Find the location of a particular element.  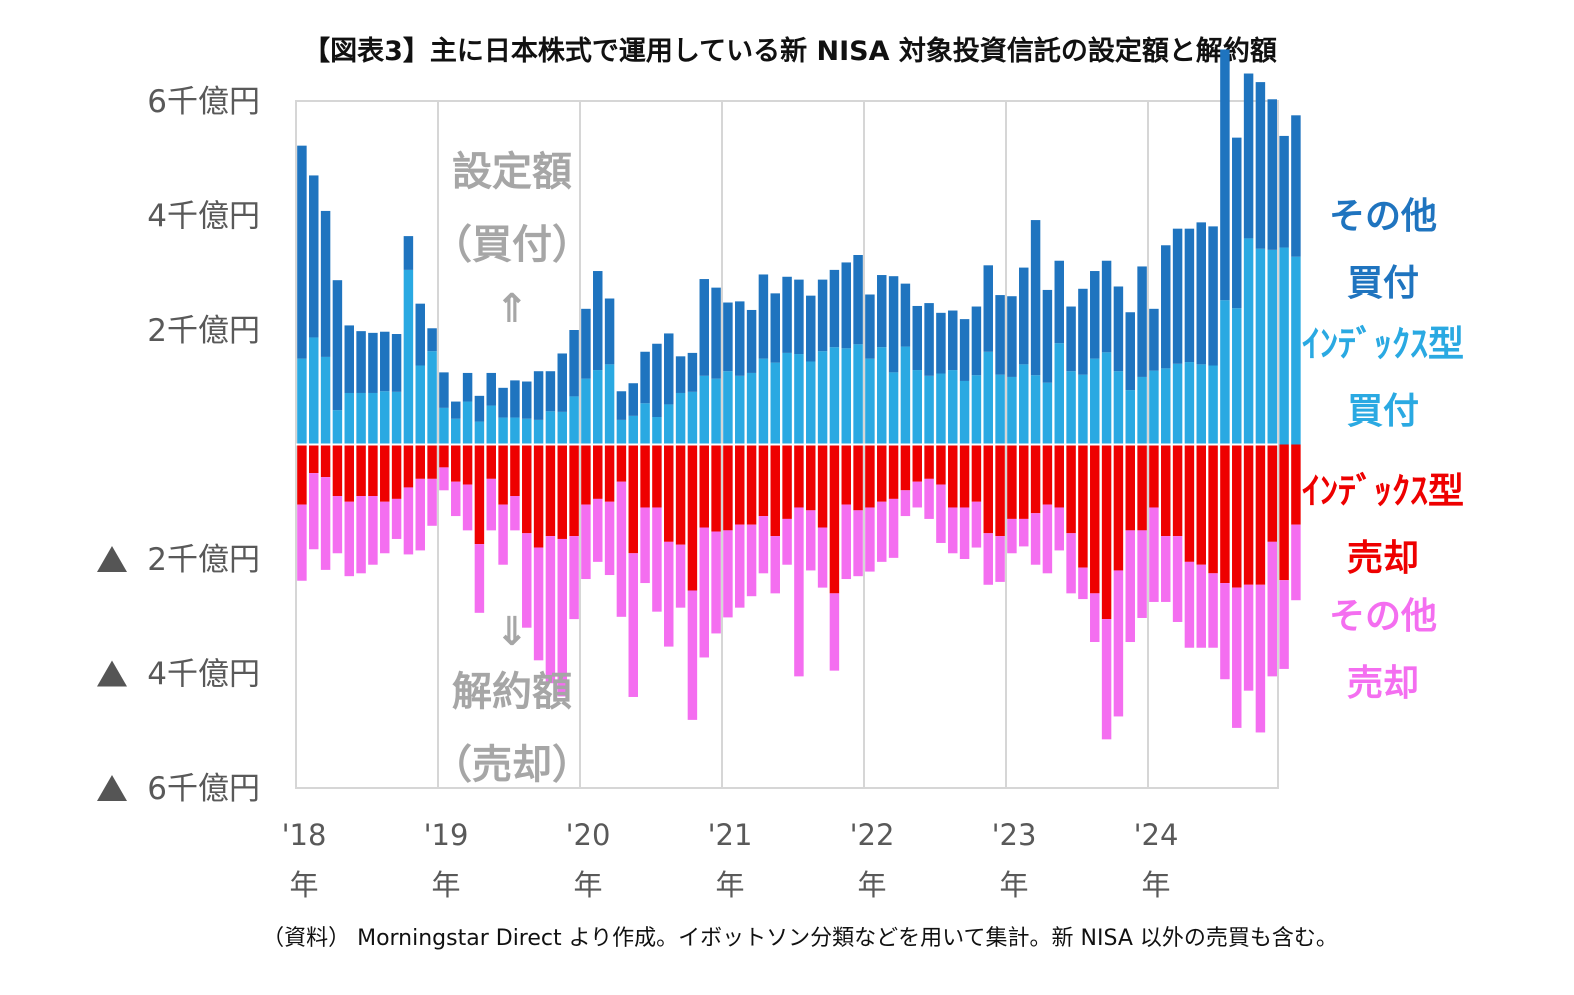

annotations: 設定額 （買付） ⇑ ⇓ 解約額 （売却） is located at coordinates (512, 468).